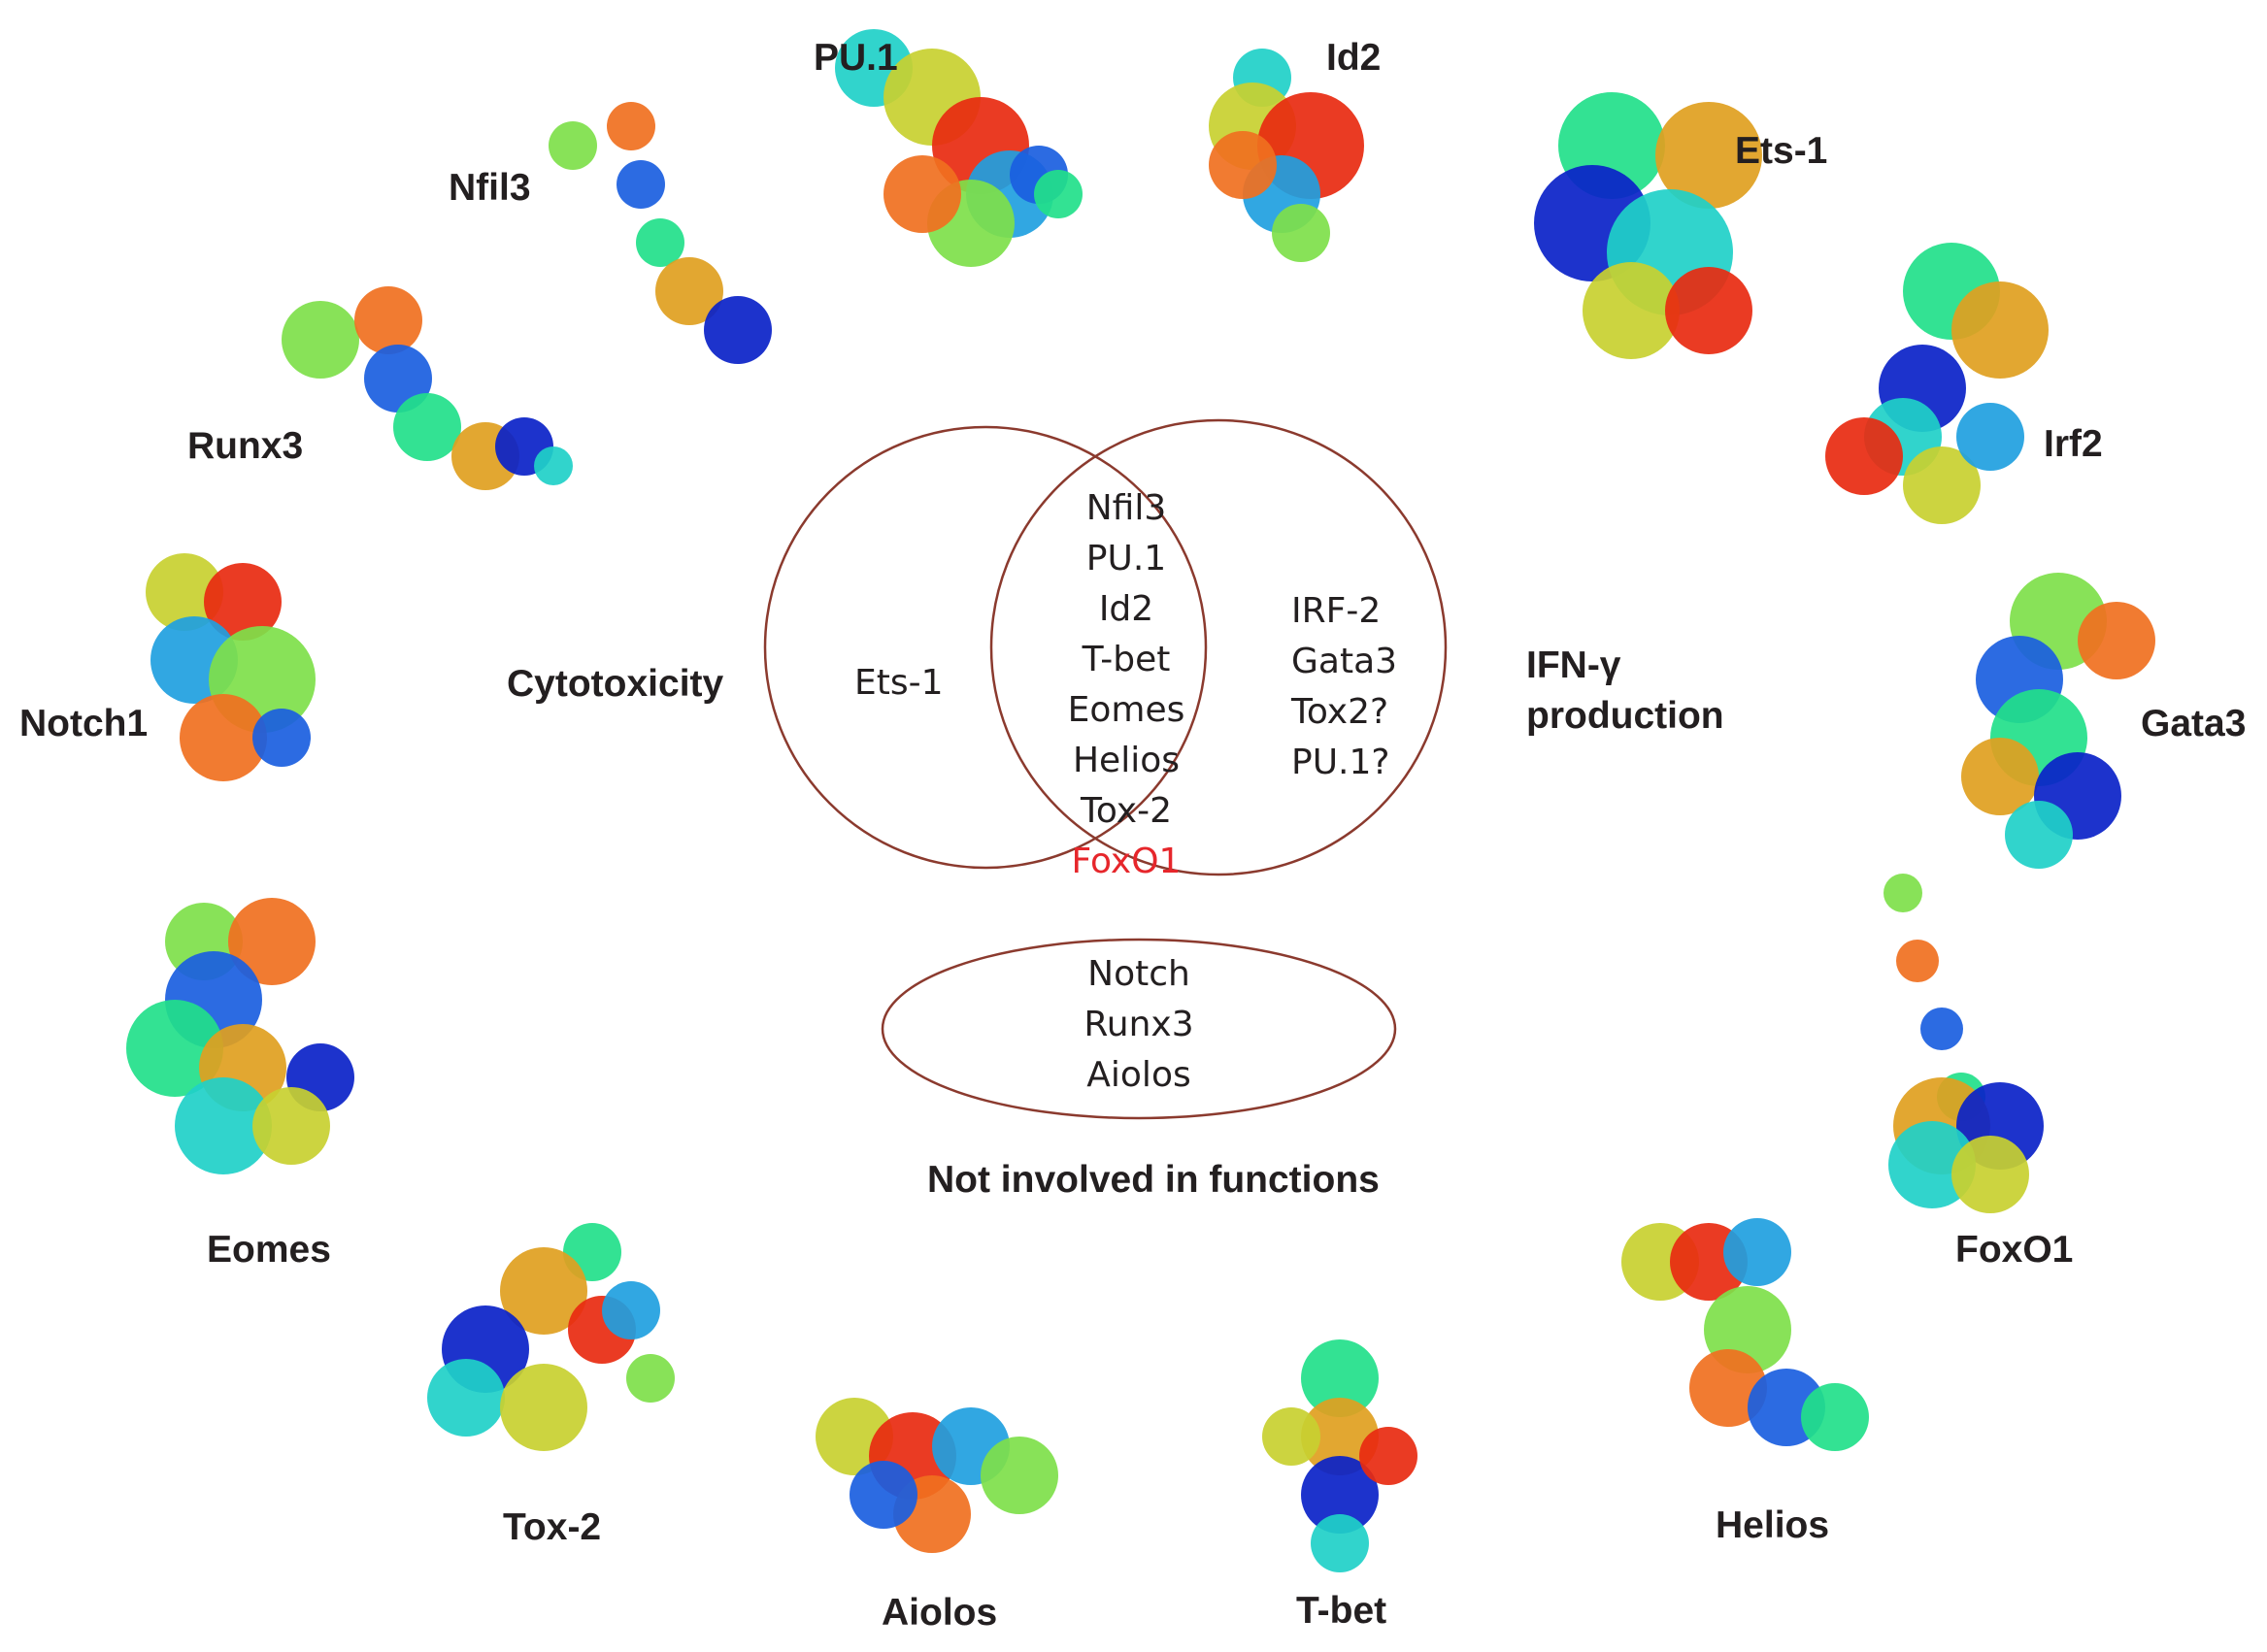 This screenshot has width=2267, height=1652. What do you see at coordinates (1573, 665) in the screenshot?
I see `ifn-label-line1: IFN-γ` at bounding box center [1573, 665].